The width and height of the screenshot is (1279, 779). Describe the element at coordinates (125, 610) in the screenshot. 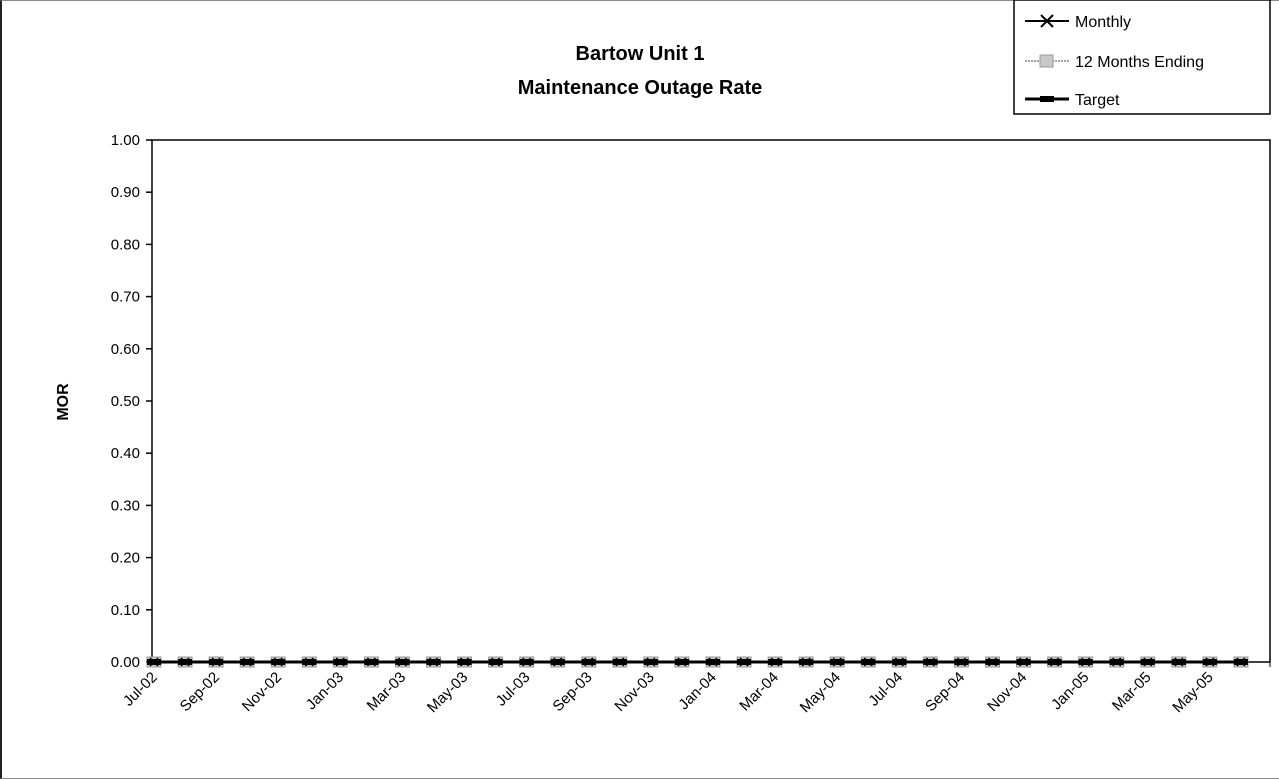

I see `y-tick-label: 0.10` at that location.